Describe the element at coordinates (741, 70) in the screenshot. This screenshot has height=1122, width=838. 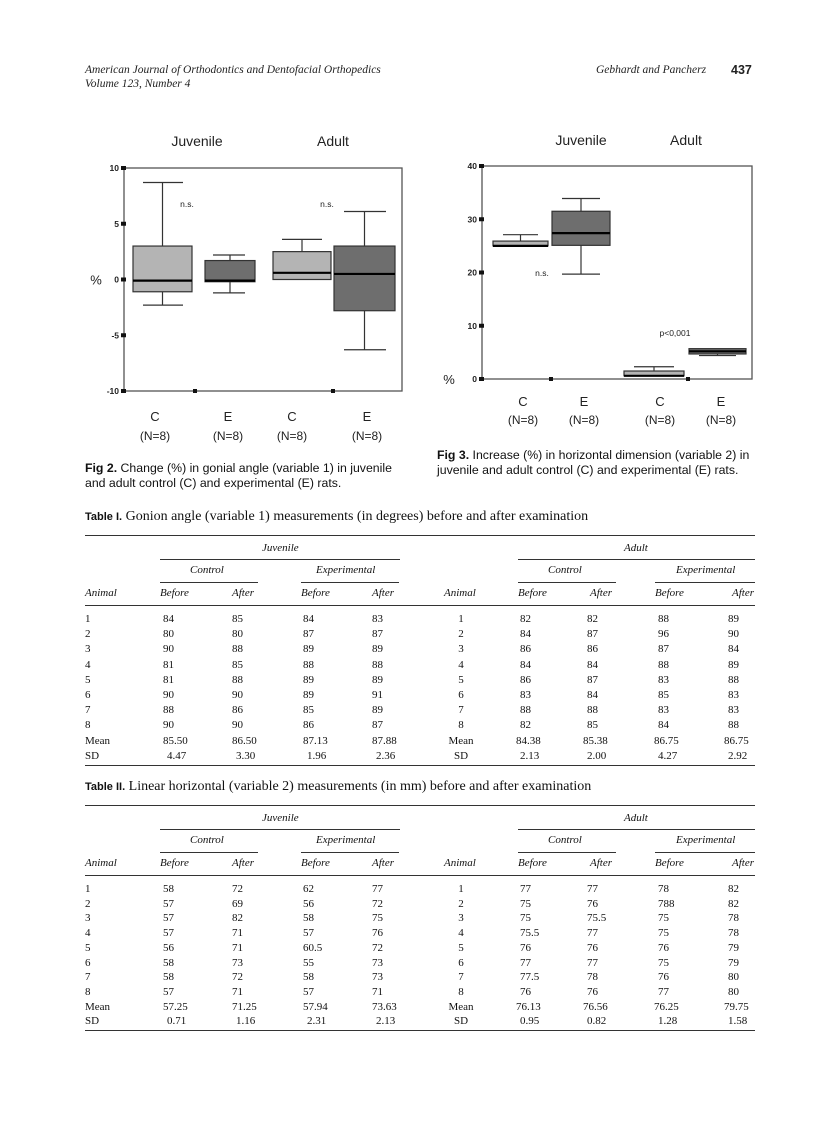
I see `page-number: 437` at that location.